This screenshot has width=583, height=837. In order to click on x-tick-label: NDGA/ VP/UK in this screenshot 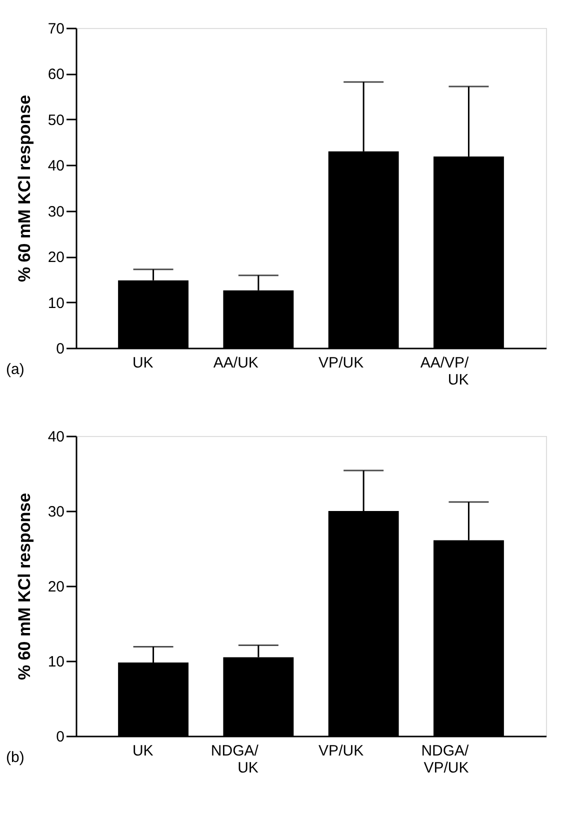, I will do `click(445, 759)`.